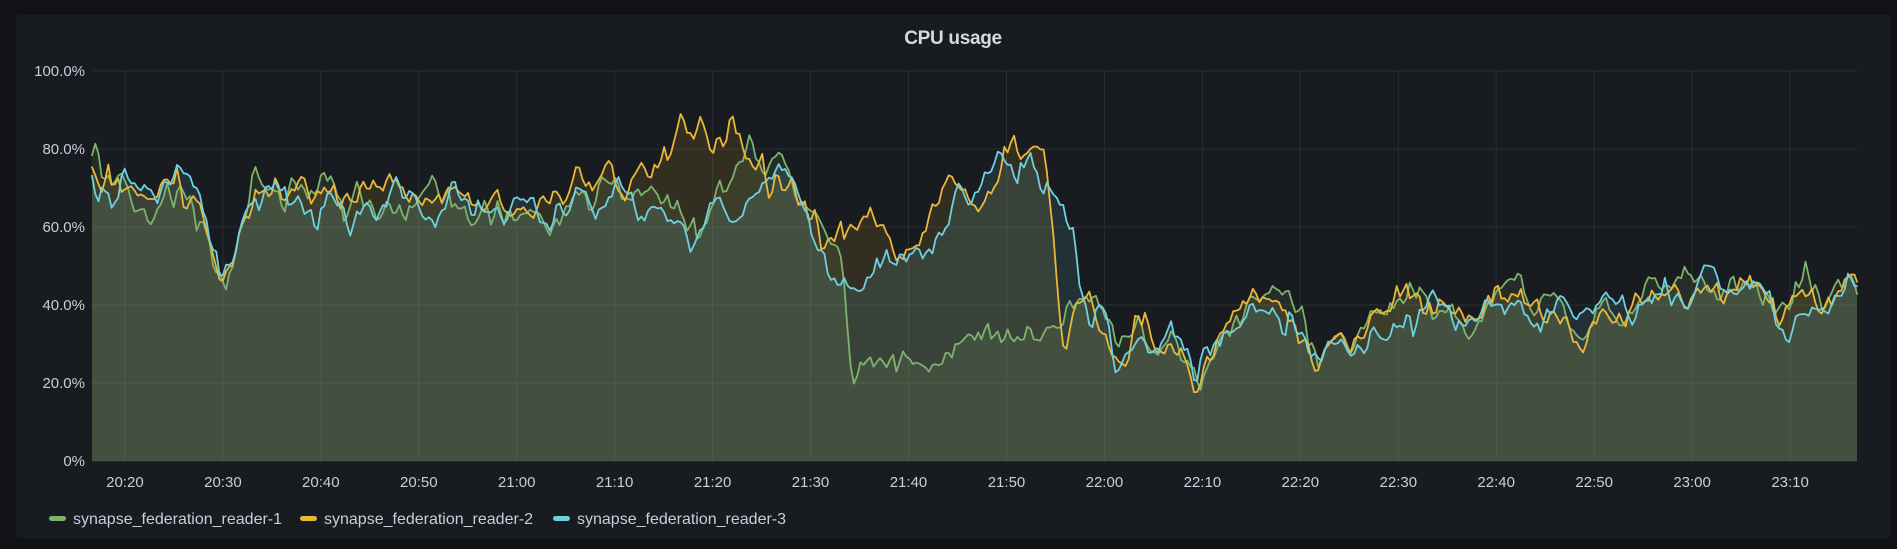  I want to click on svg-text: 20:40, so click(321, 482).